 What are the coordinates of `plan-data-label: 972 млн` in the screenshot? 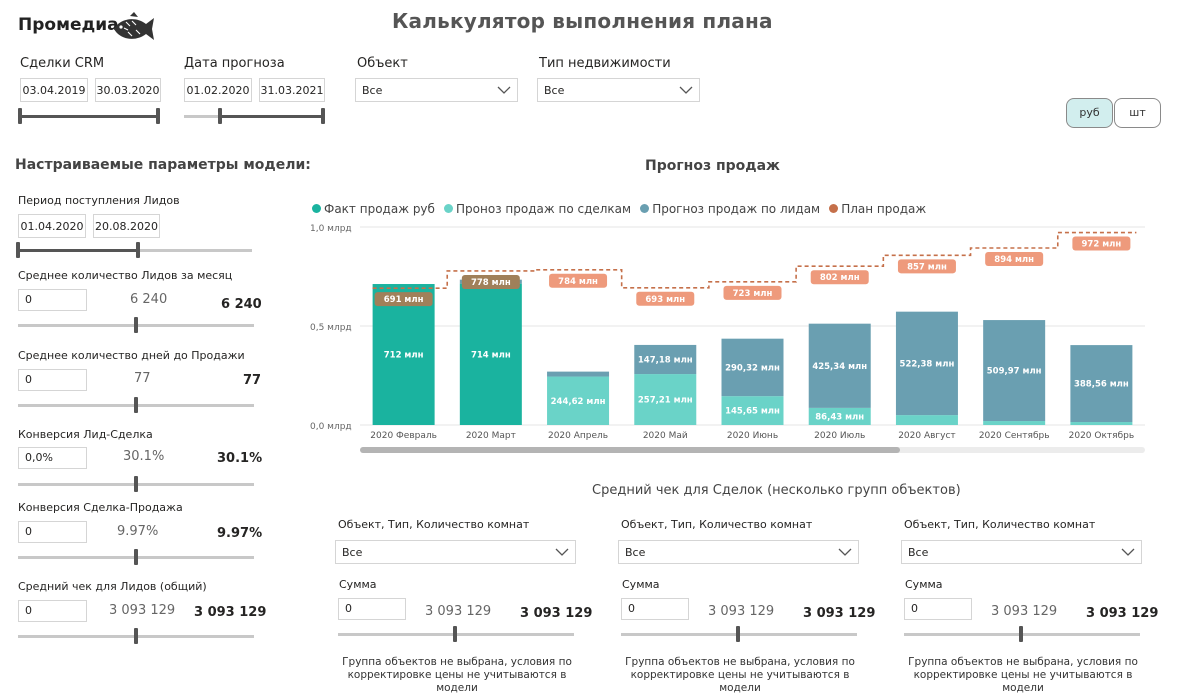 It's located at (1102, 245).